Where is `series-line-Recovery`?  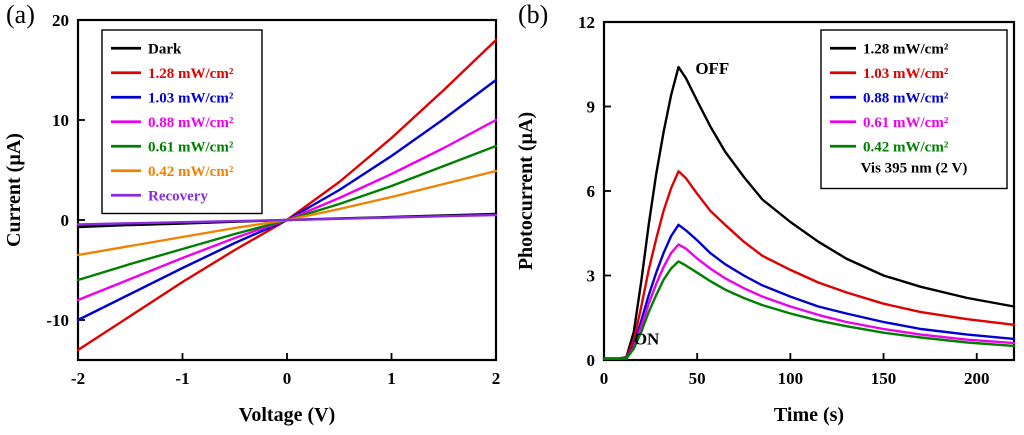
series-line-Recovery is located at coordinates (287, 219).